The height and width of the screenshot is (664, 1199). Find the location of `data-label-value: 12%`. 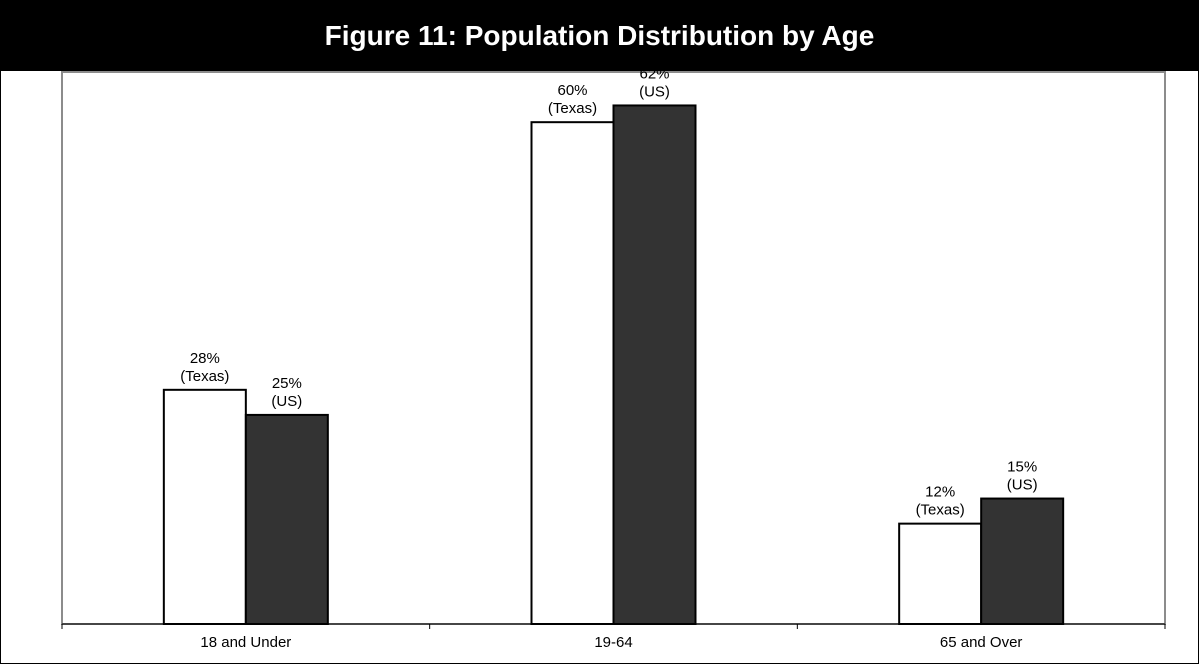

data-label-value: 12% is located at coordinates (940, 492).